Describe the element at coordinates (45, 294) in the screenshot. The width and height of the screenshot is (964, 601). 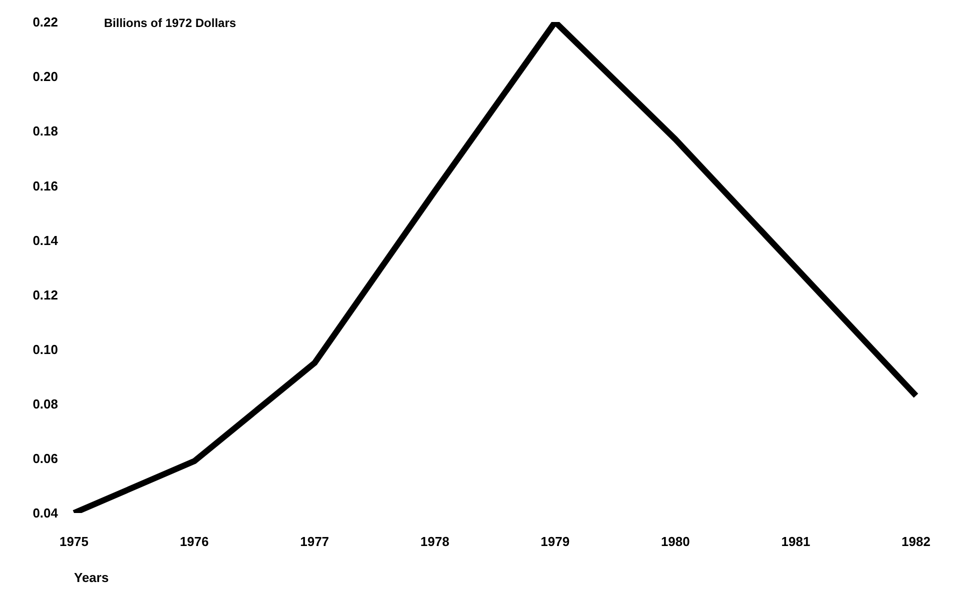
I see `y-tick-label: 0.12` at that location.